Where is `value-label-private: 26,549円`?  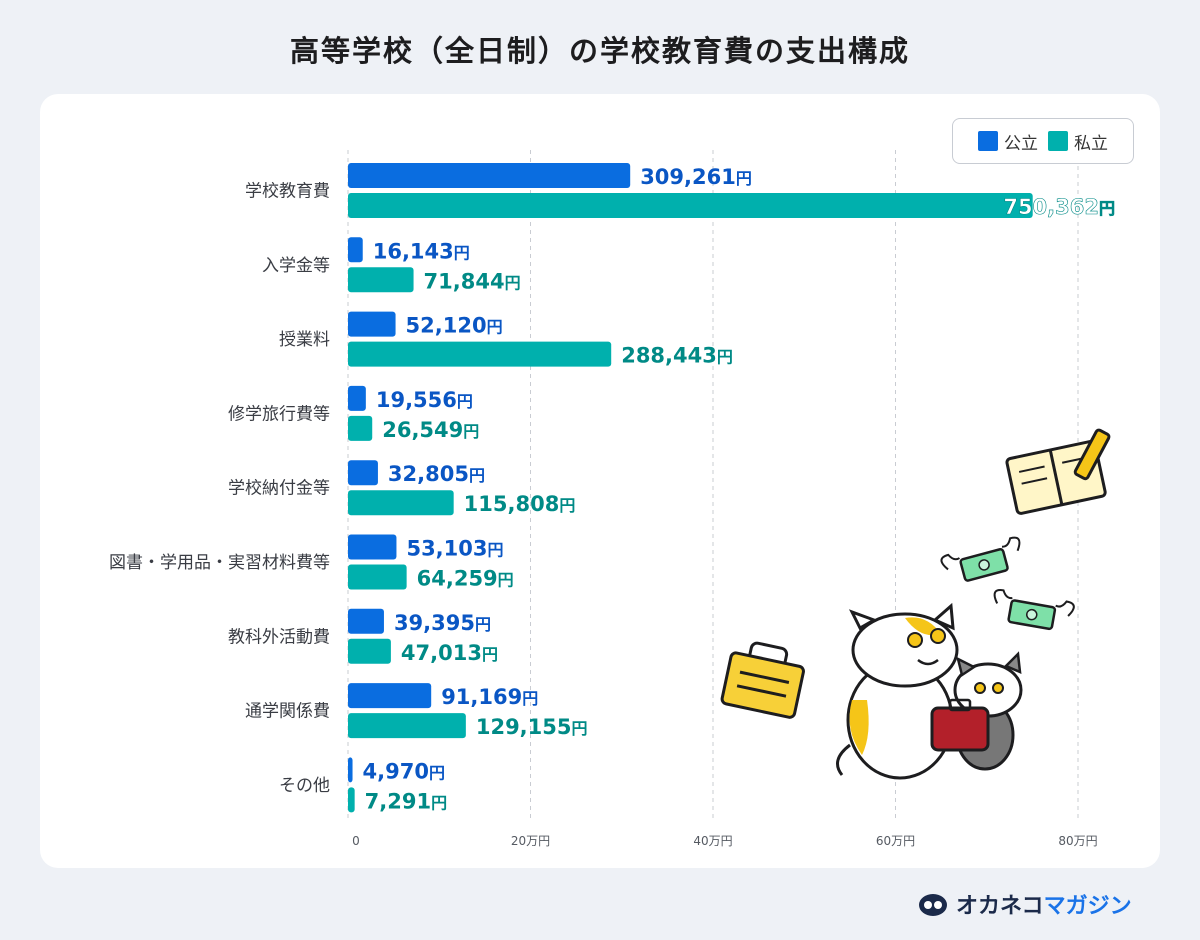 value-label-private: 26,549円 is located at coordinates (430, 430).